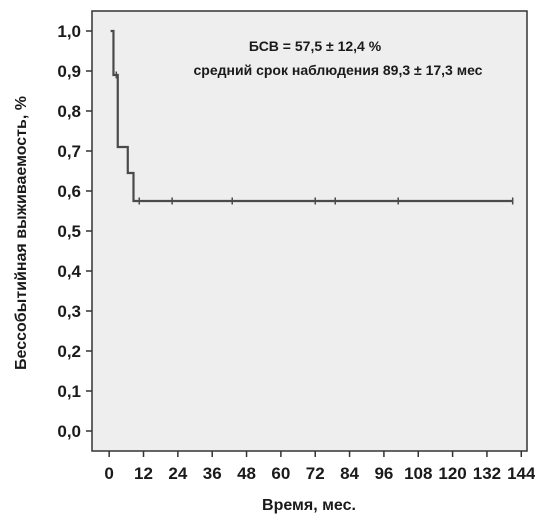  Describe the element at coordinates (69, 311) in the screenshot. I see `y-tick-label: 0,3` at that location.